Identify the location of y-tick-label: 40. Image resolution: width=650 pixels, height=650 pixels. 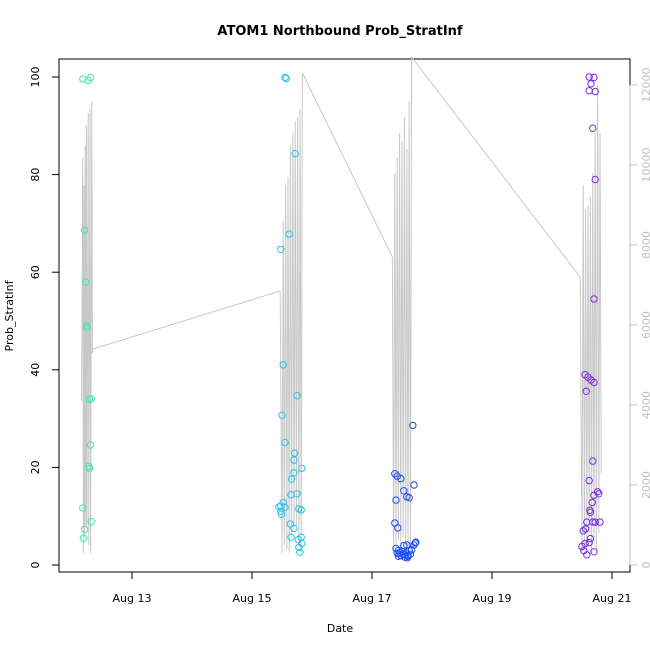
(35, 370).